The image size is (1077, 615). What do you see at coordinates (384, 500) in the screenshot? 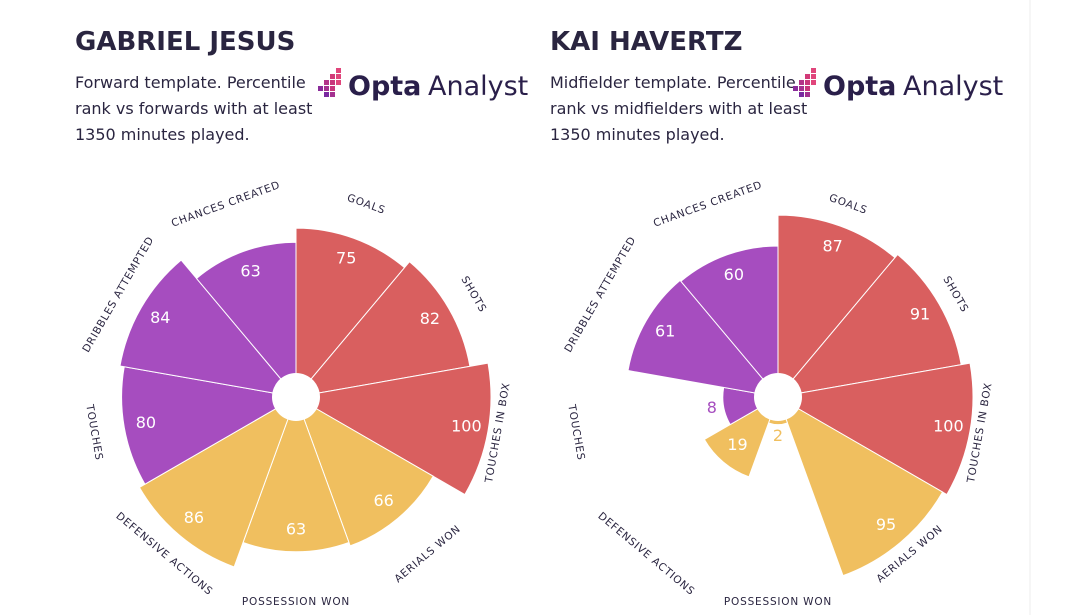
I see `value-label: 66` at bounding box center [384, 500].